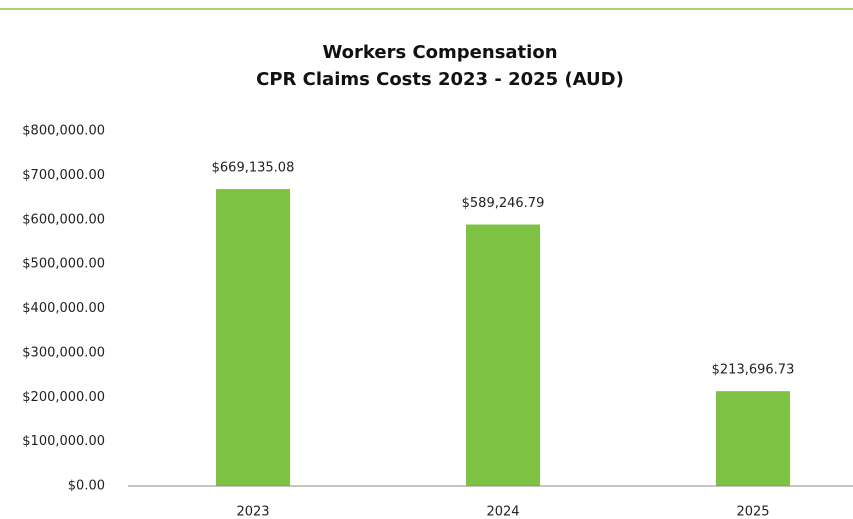 The image size is (853, 519). Describe the element at coordinates (63, 308) in the screenshot. I see `y-tick-label: $400,000.00` at that location.